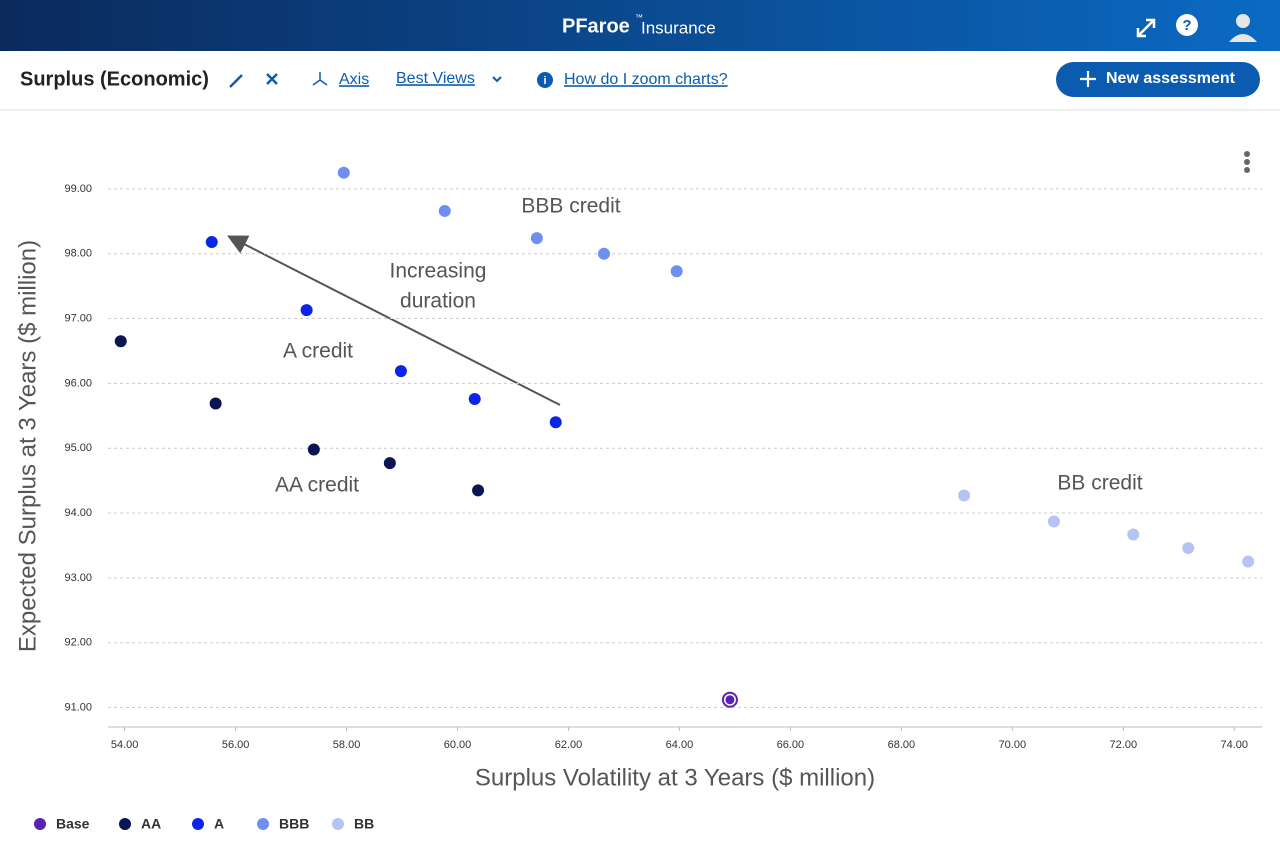 The width and height of the screenshot is (1280, 866). Describe the element at coordinates (1099, 483) in the screenshot. I see `annotation: BB credit` at that location.